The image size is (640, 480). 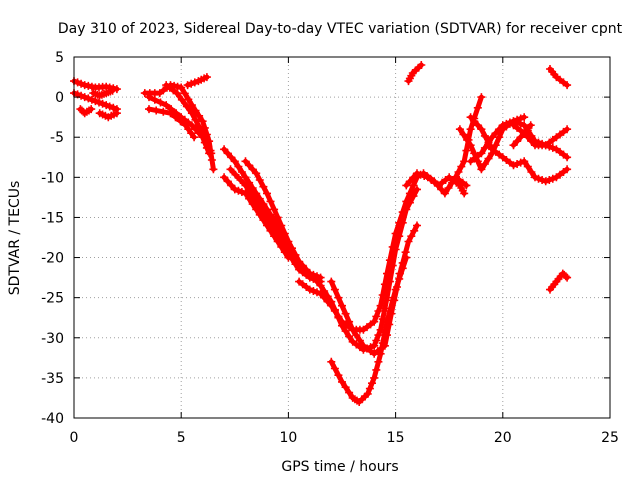 I want to click on x-axis-title: GPS time / hours, so click(x=339, y=467).